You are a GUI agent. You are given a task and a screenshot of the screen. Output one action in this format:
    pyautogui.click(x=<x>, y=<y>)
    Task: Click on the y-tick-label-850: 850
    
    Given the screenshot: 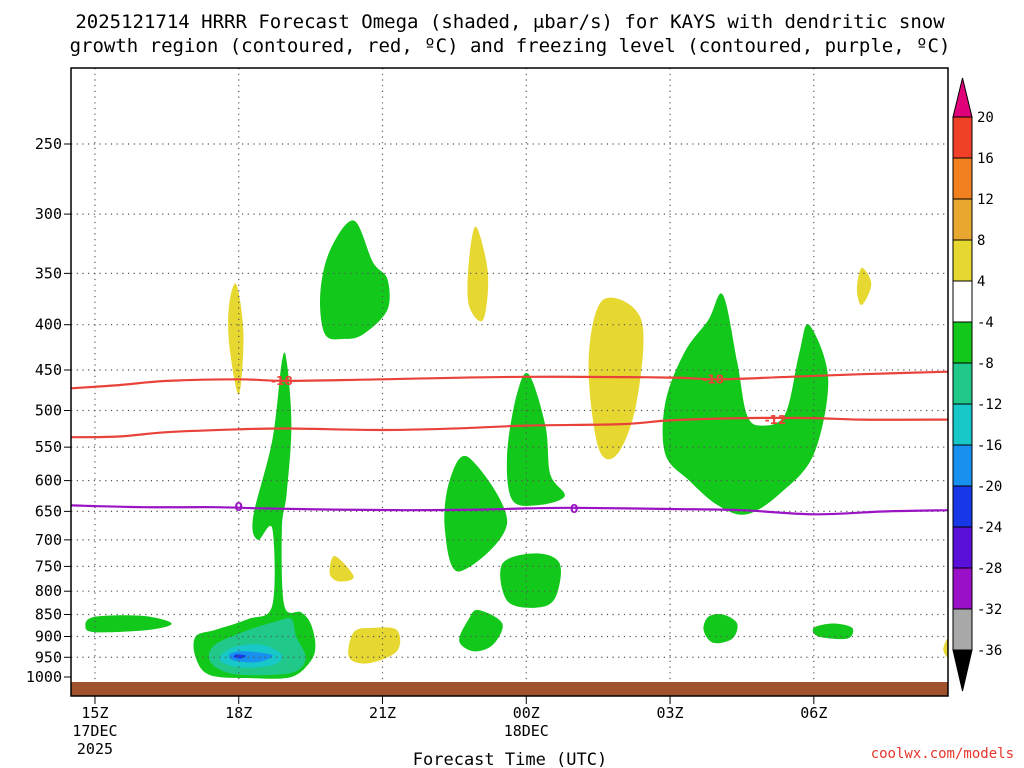 What is the action you would take?
    pyautogui.click(x=48, y=615)
    